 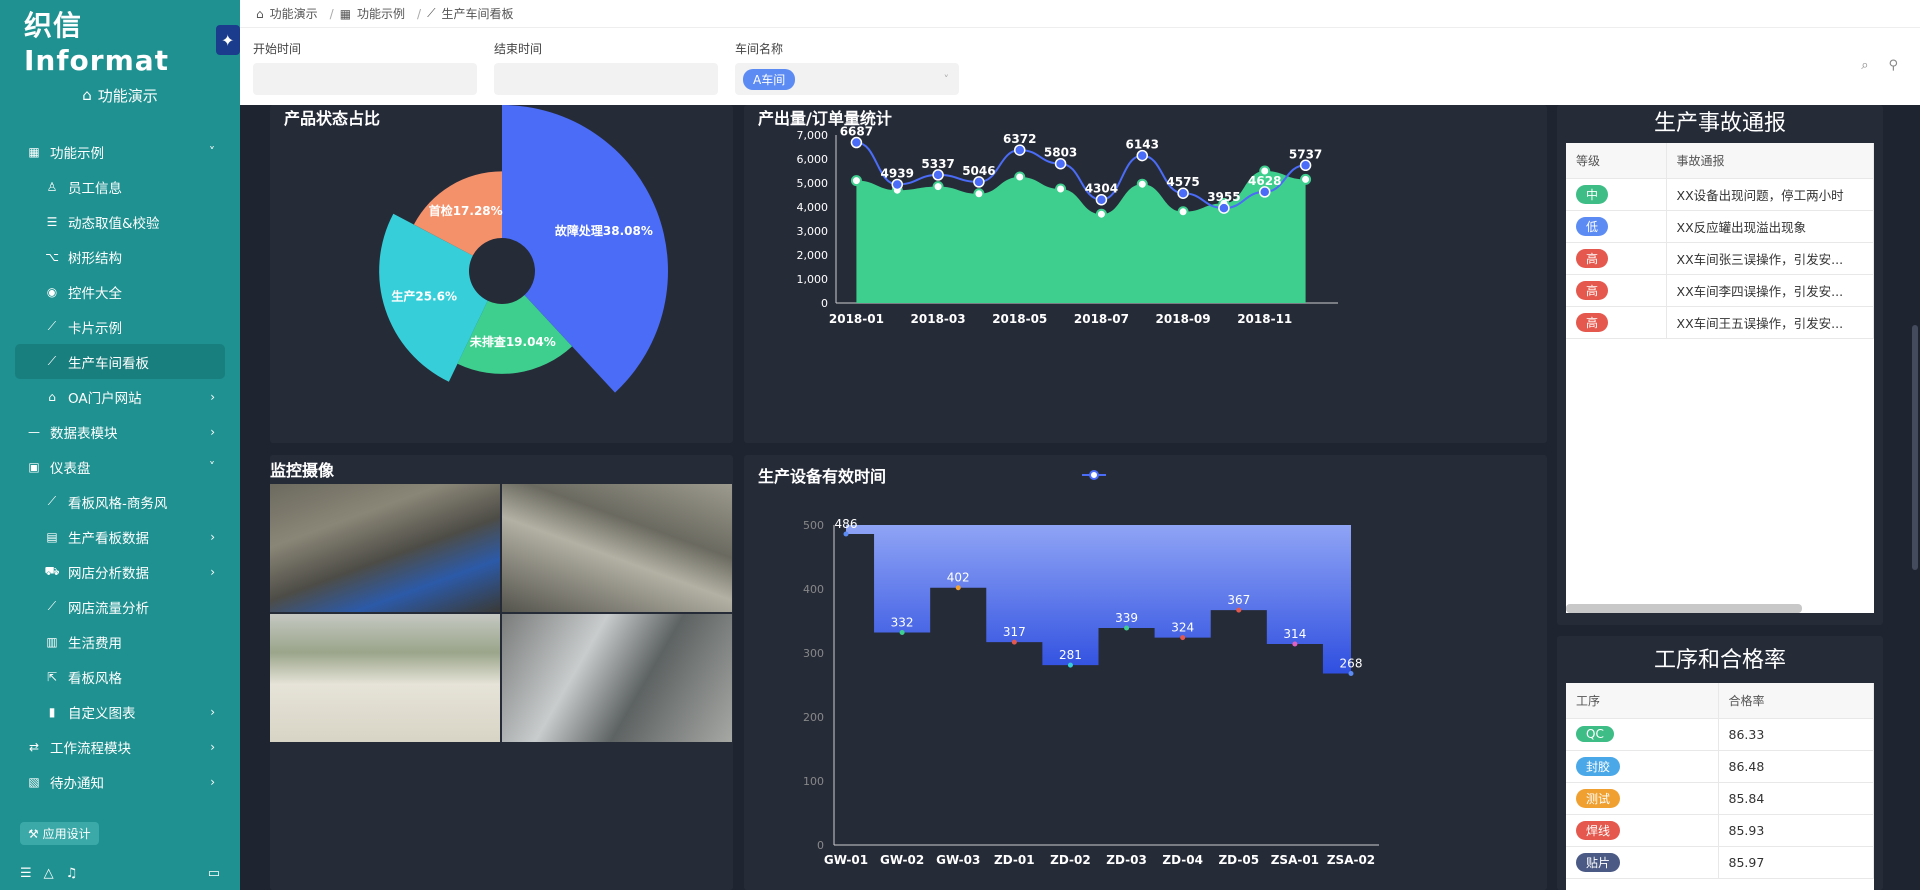 What do you see at coordinates (1865, 65) in the screenshot?
I see `search-icon: ⌕` at bounding box center [1865, 65].